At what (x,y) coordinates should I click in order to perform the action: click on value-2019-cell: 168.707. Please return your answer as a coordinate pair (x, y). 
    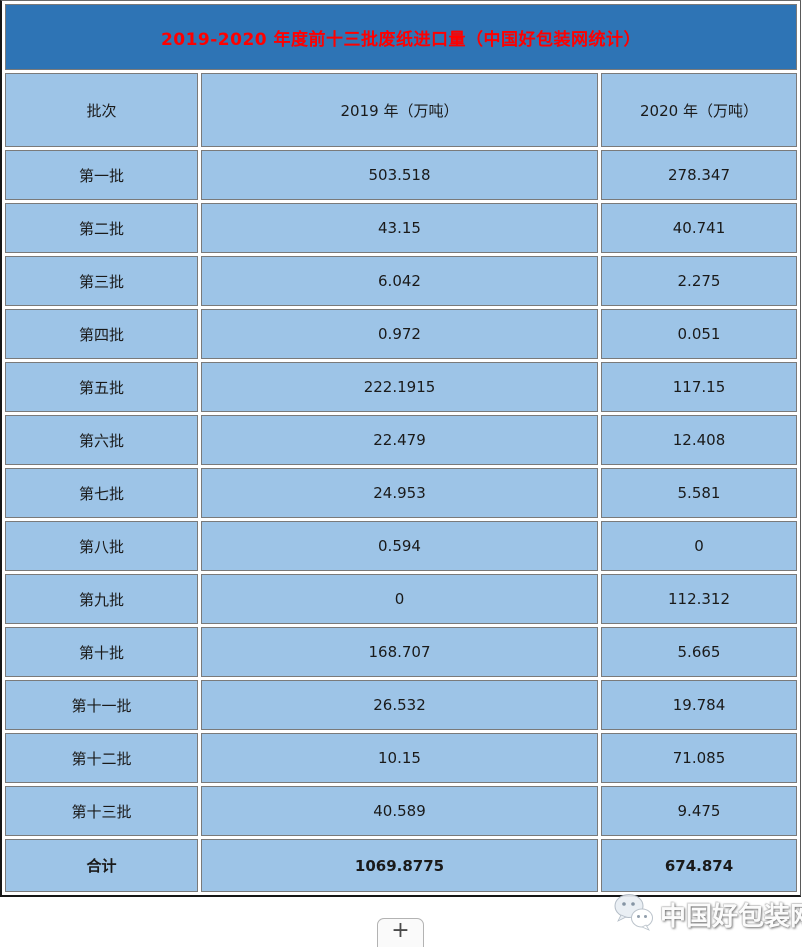
    Looking at the image, I should click on (399, 652).